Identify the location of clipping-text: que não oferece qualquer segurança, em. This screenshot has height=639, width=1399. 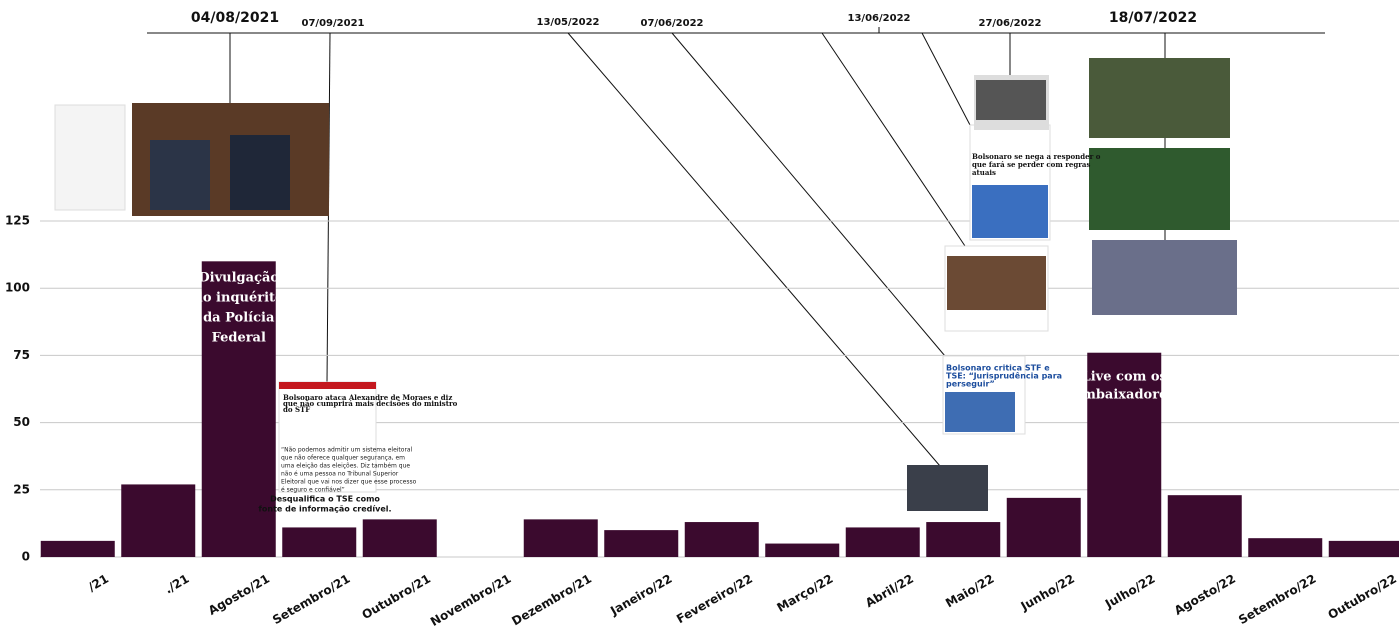
(343, 458).